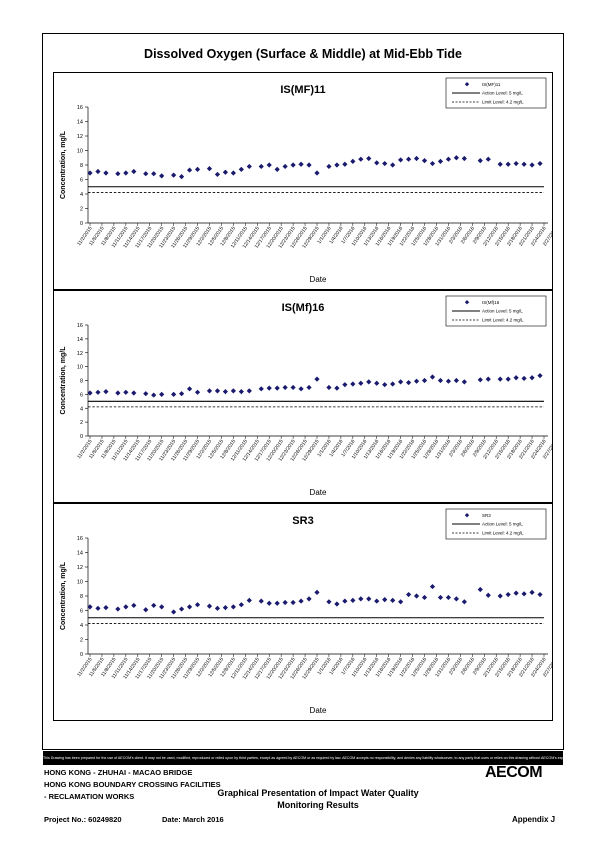 The height and width of the screenshot is (851, 602). Describe the element at coordinates (302, 90) in the screenshot. I see `chart-title: IS(MF)11` at that location.